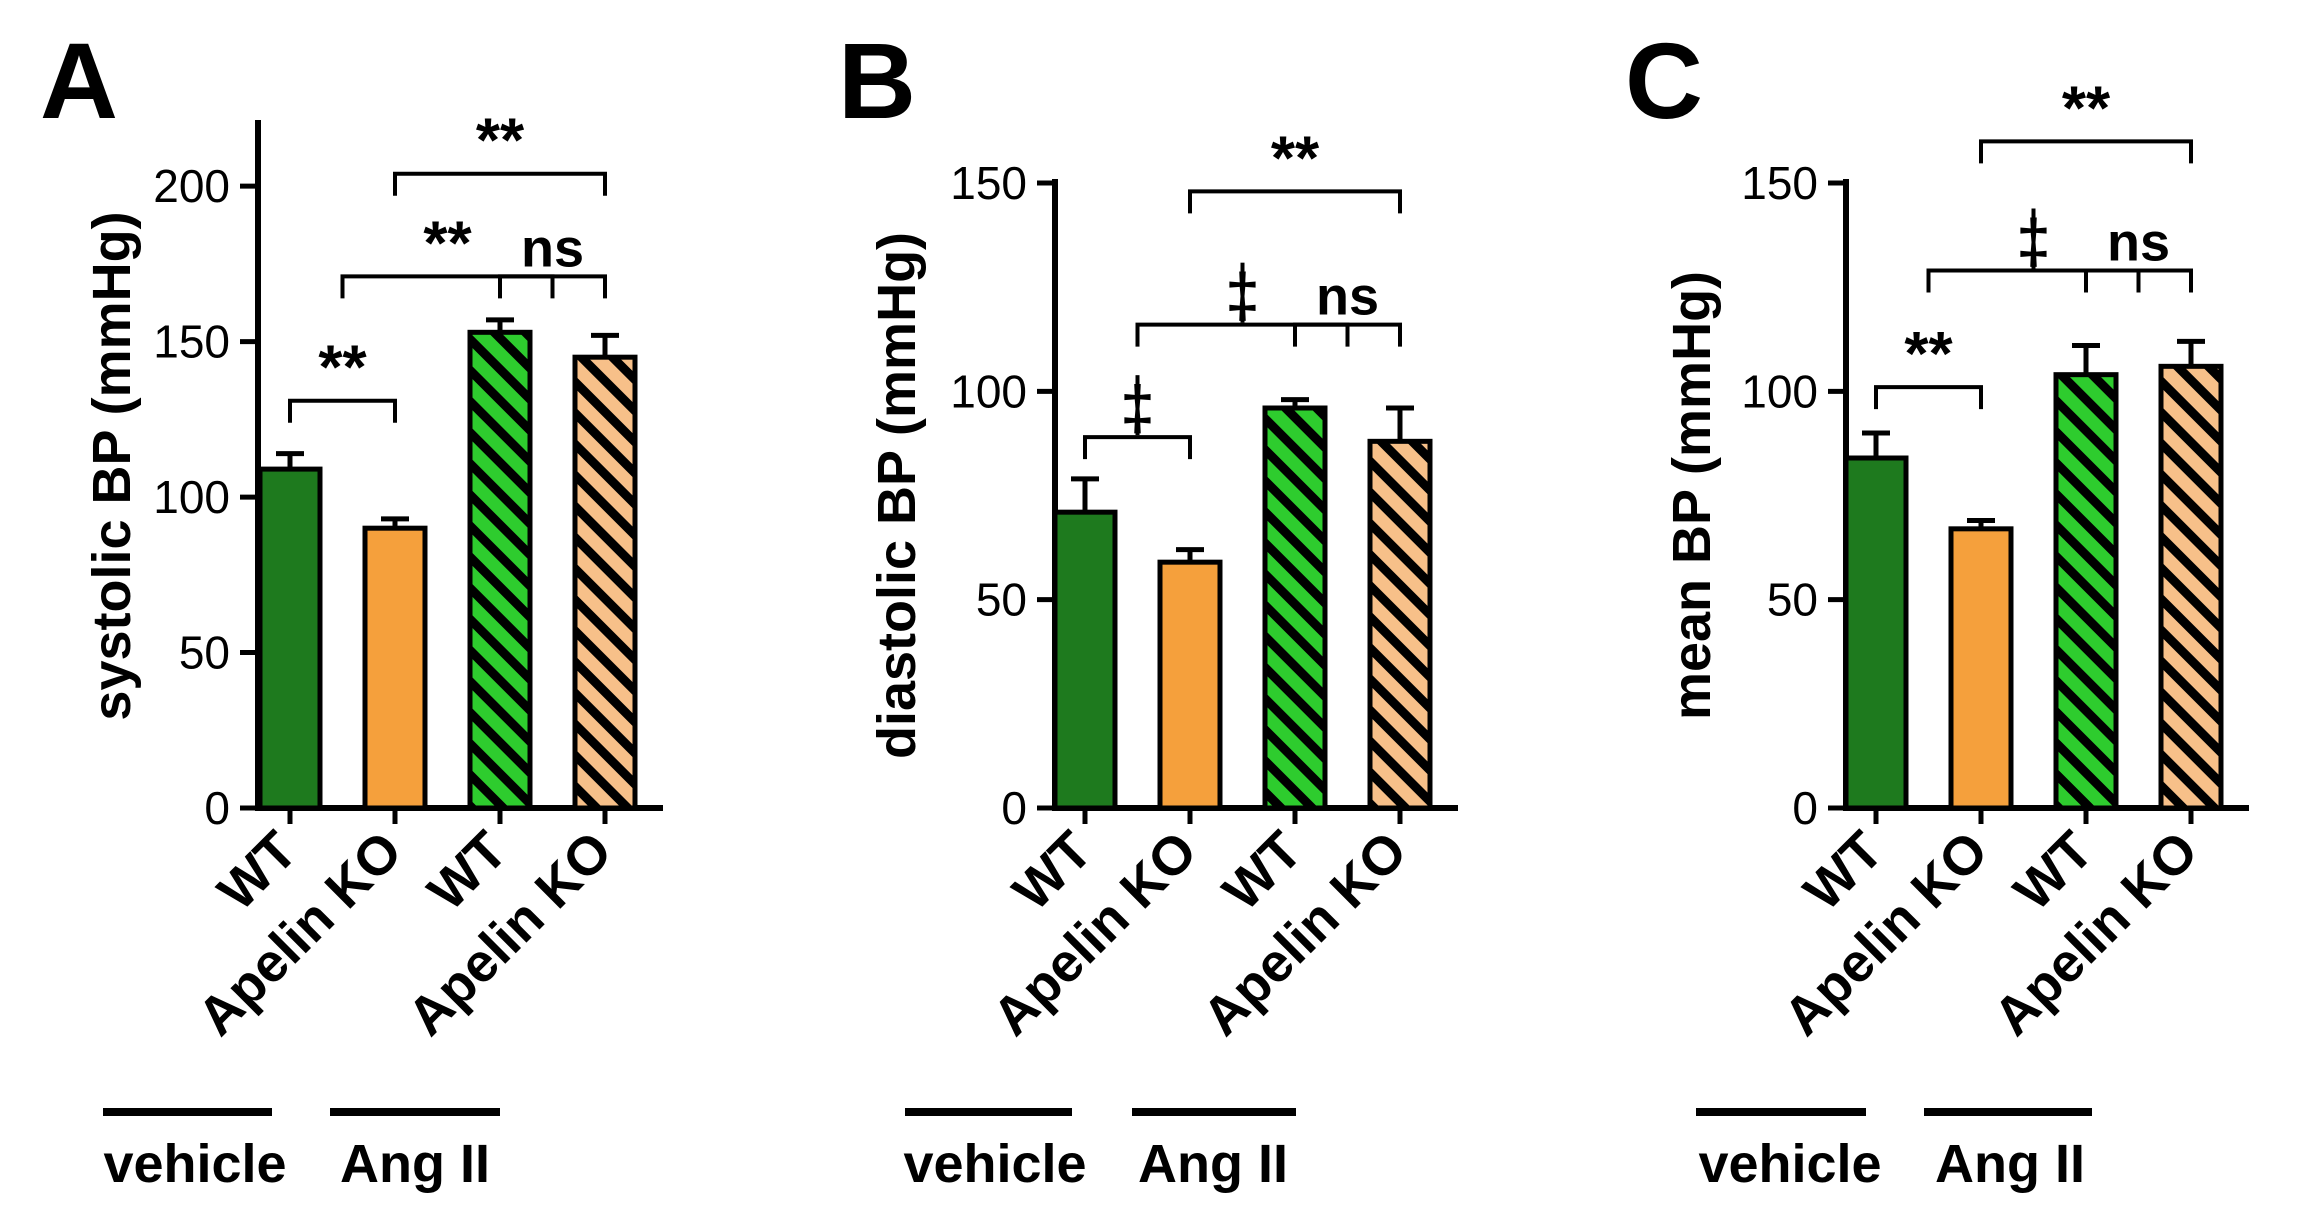 Image resolution: width=2300 pixels, height=1214 pixels. What do you see at coordinates (1664, 80) in the screenshot?
I see `panel-letter: C` at bounding box center [1664, 80].